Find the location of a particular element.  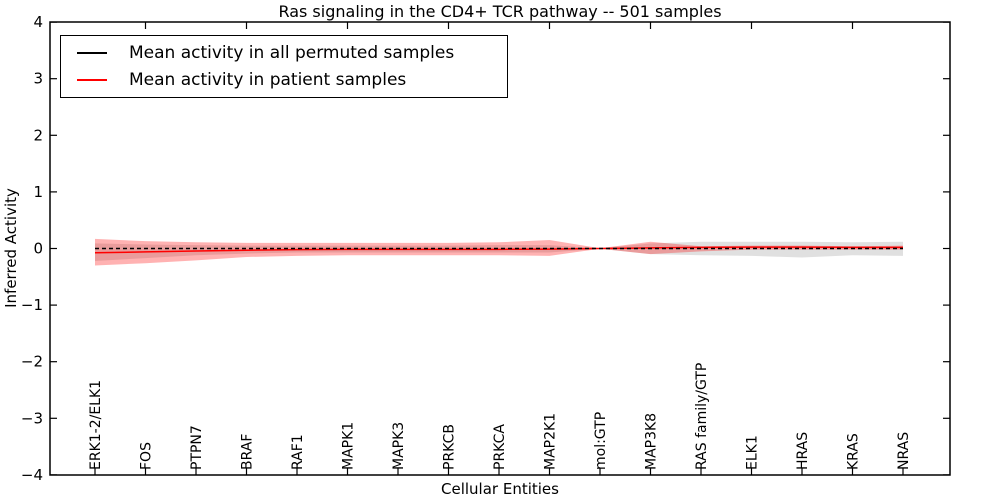

x-axis-label: Cellular Entities is located at coordinates (500, 489).